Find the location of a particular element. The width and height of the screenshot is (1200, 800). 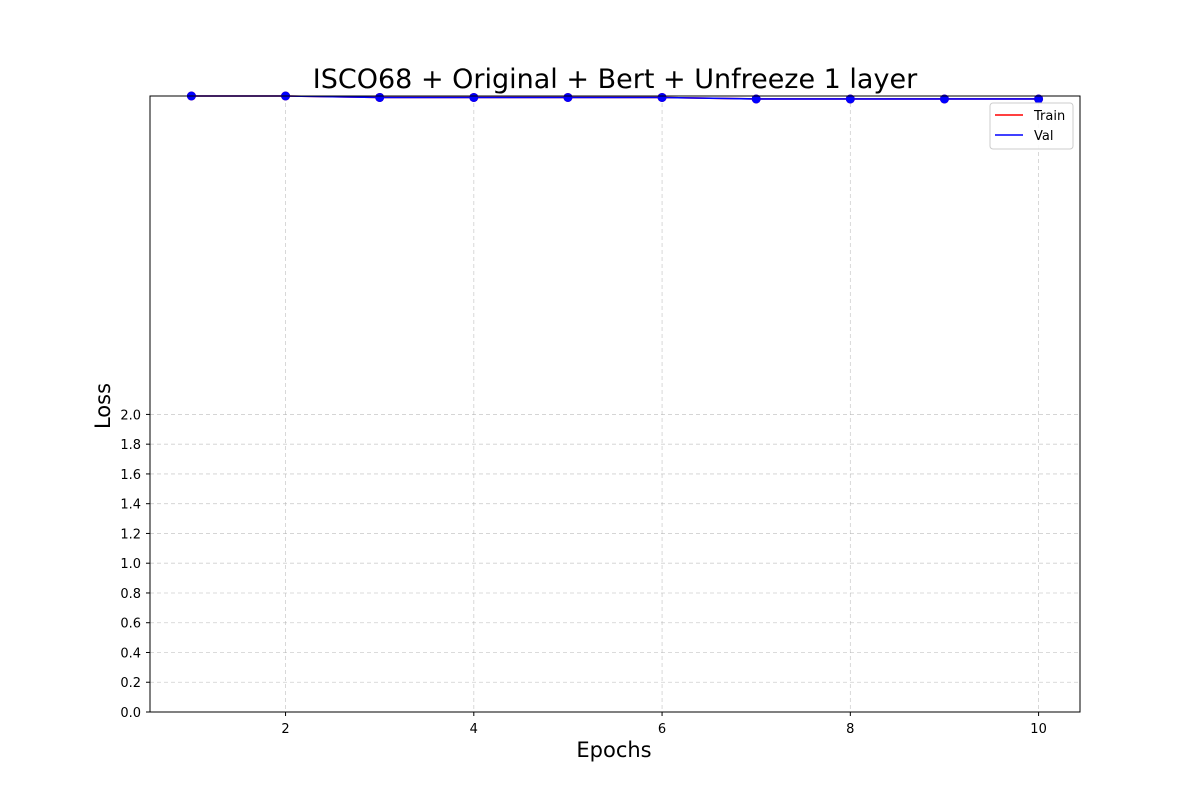

y-tick-label: 0.0 is located at coordinates (130, 713).